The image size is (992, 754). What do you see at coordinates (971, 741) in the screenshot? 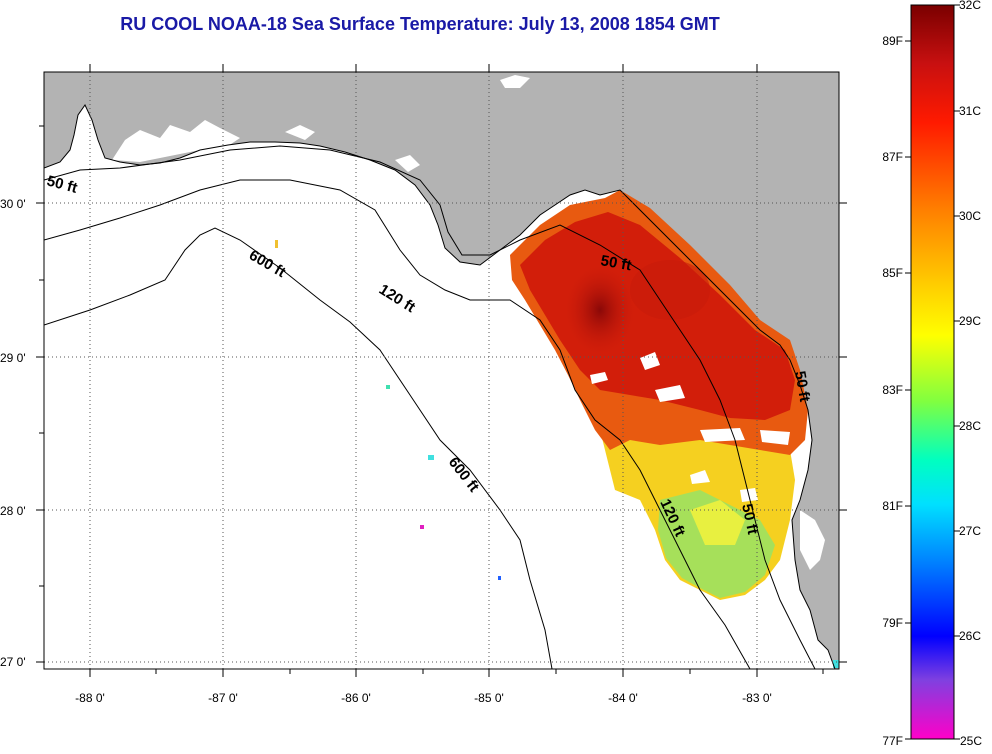
I see `colorbar-c-25: 25C` at bounding box center [971, 741].